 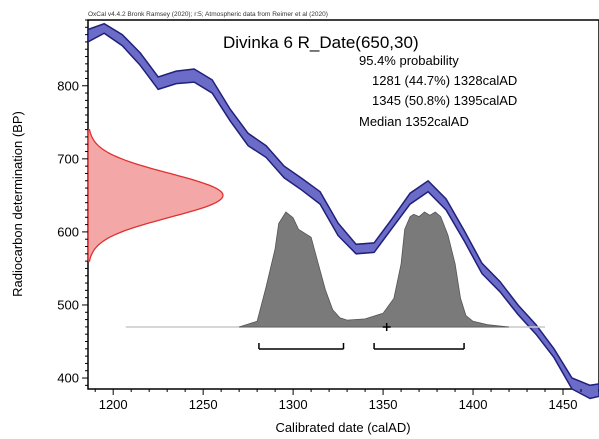 What do you see at coordinates (68, 231) in the screenshot?
I see `y-tick-label: 600` at bounding box center [68, 231].